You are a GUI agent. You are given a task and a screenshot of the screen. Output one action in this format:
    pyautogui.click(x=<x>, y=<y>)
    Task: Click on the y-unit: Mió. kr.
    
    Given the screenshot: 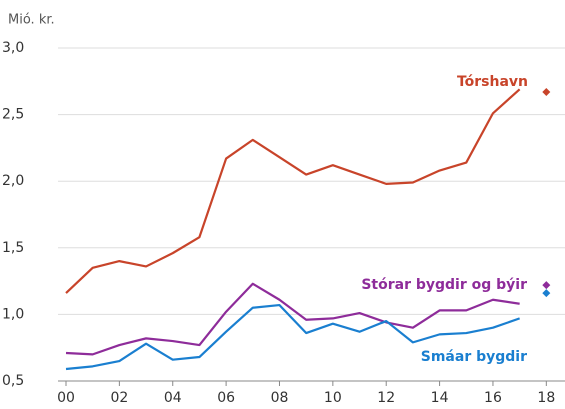 What is the action you would take?
    pyautogui.click(x=31, y=20)
    